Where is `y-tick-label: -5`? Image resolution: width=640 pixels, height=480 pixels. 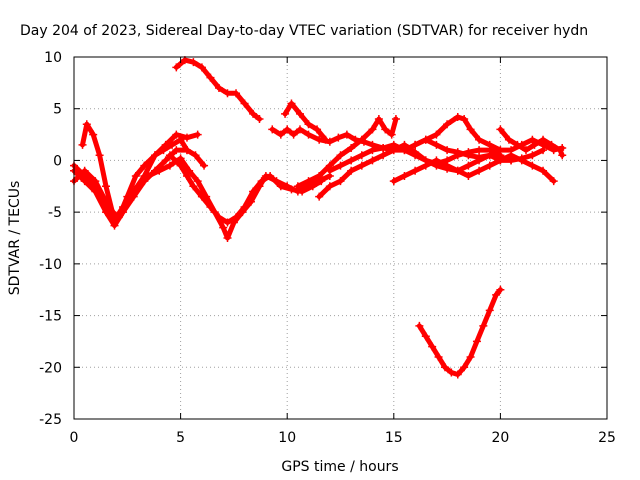 y-tick-label: -5 is located at coordinates (55, 213).